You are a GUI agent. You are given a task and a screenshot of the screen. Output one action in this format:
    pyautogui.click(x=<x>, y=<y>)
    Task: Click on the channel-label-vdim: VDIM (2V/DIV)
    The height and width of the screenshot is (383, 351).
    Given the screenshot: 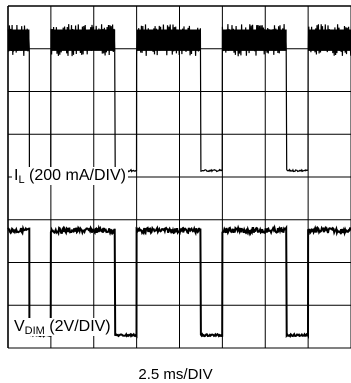 What is the action you would take?
    pyautogui.click(x=62, y=327)
    